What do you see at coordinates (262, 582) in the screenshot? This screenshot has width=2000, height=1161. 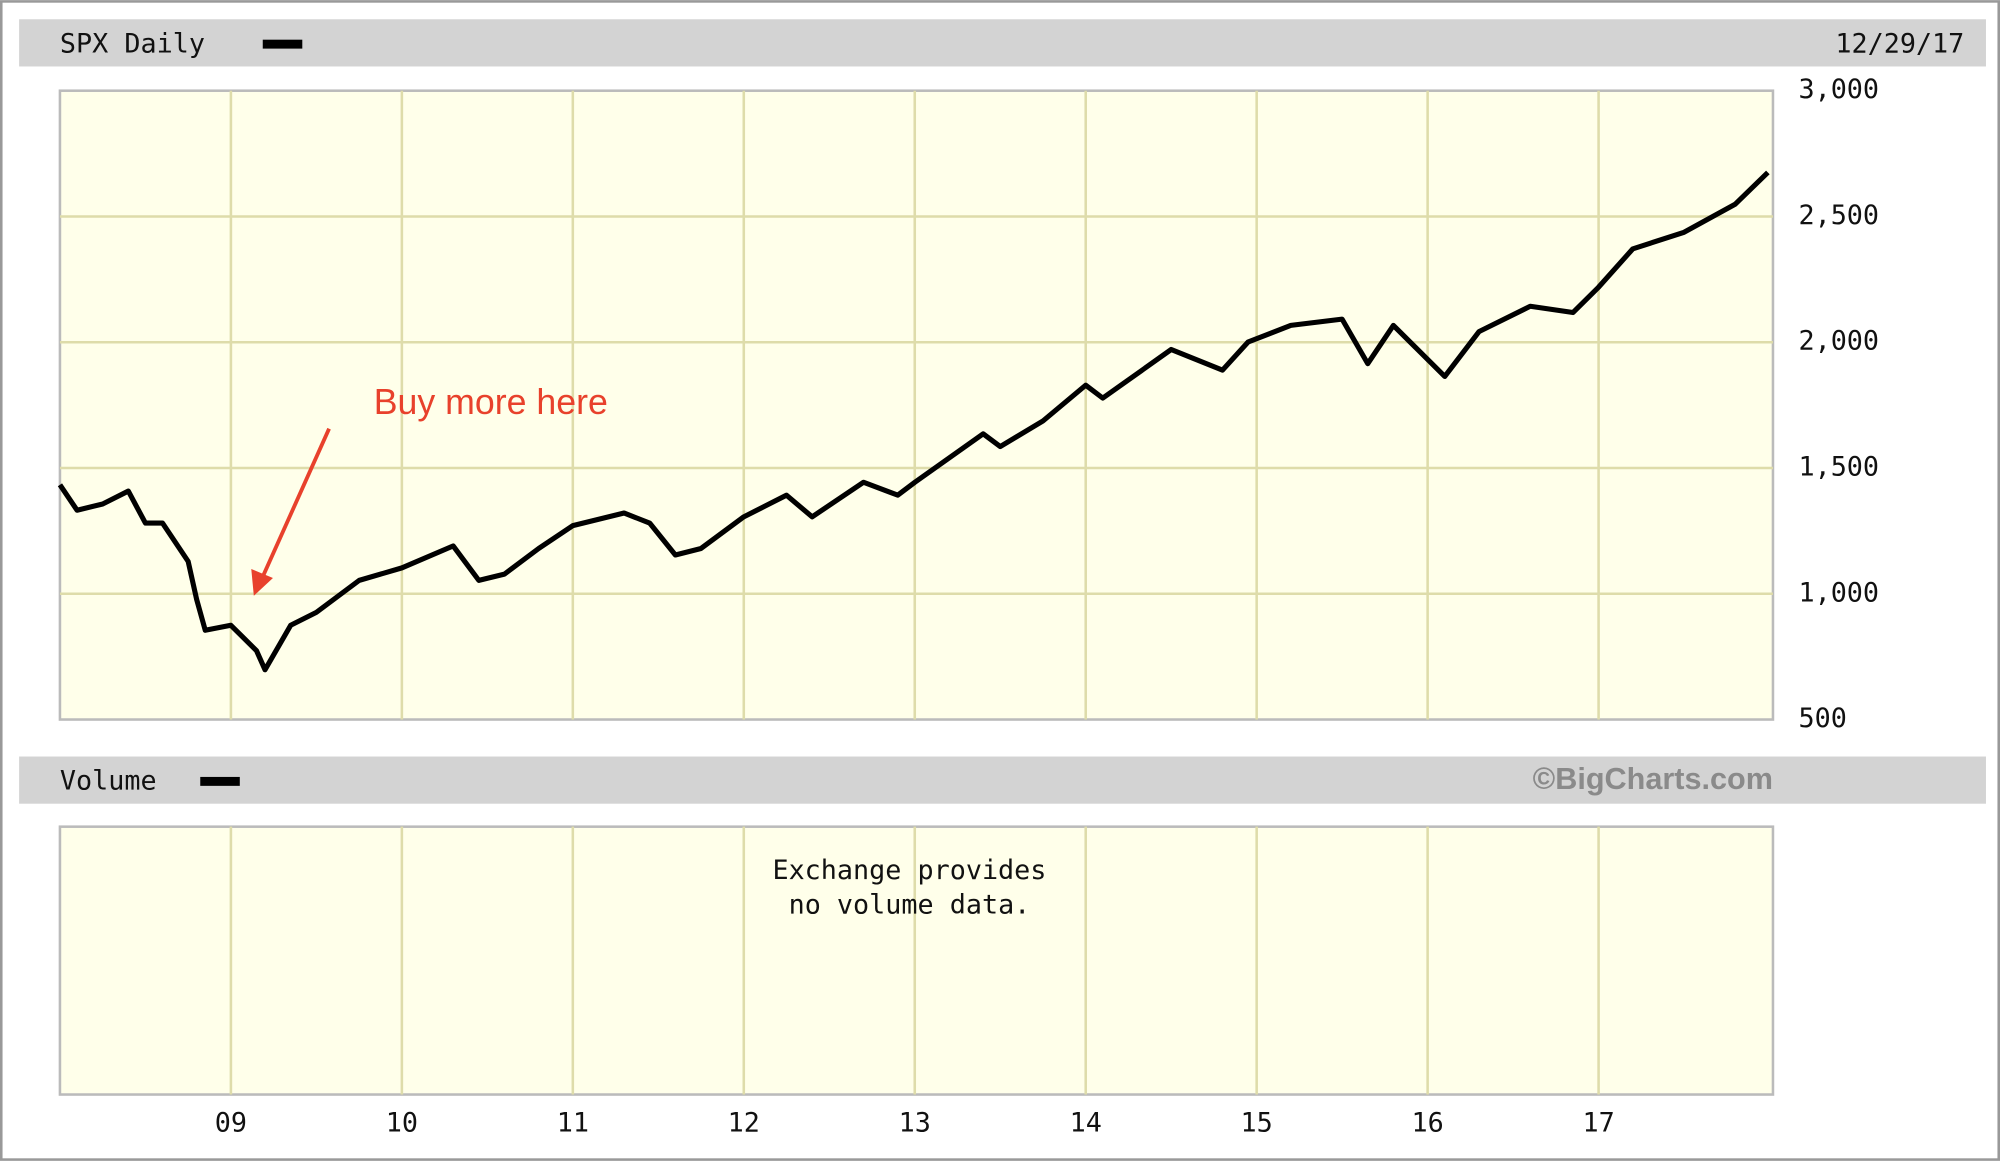 I see `annotation-arrowhead` at bounding box center [262, 582].